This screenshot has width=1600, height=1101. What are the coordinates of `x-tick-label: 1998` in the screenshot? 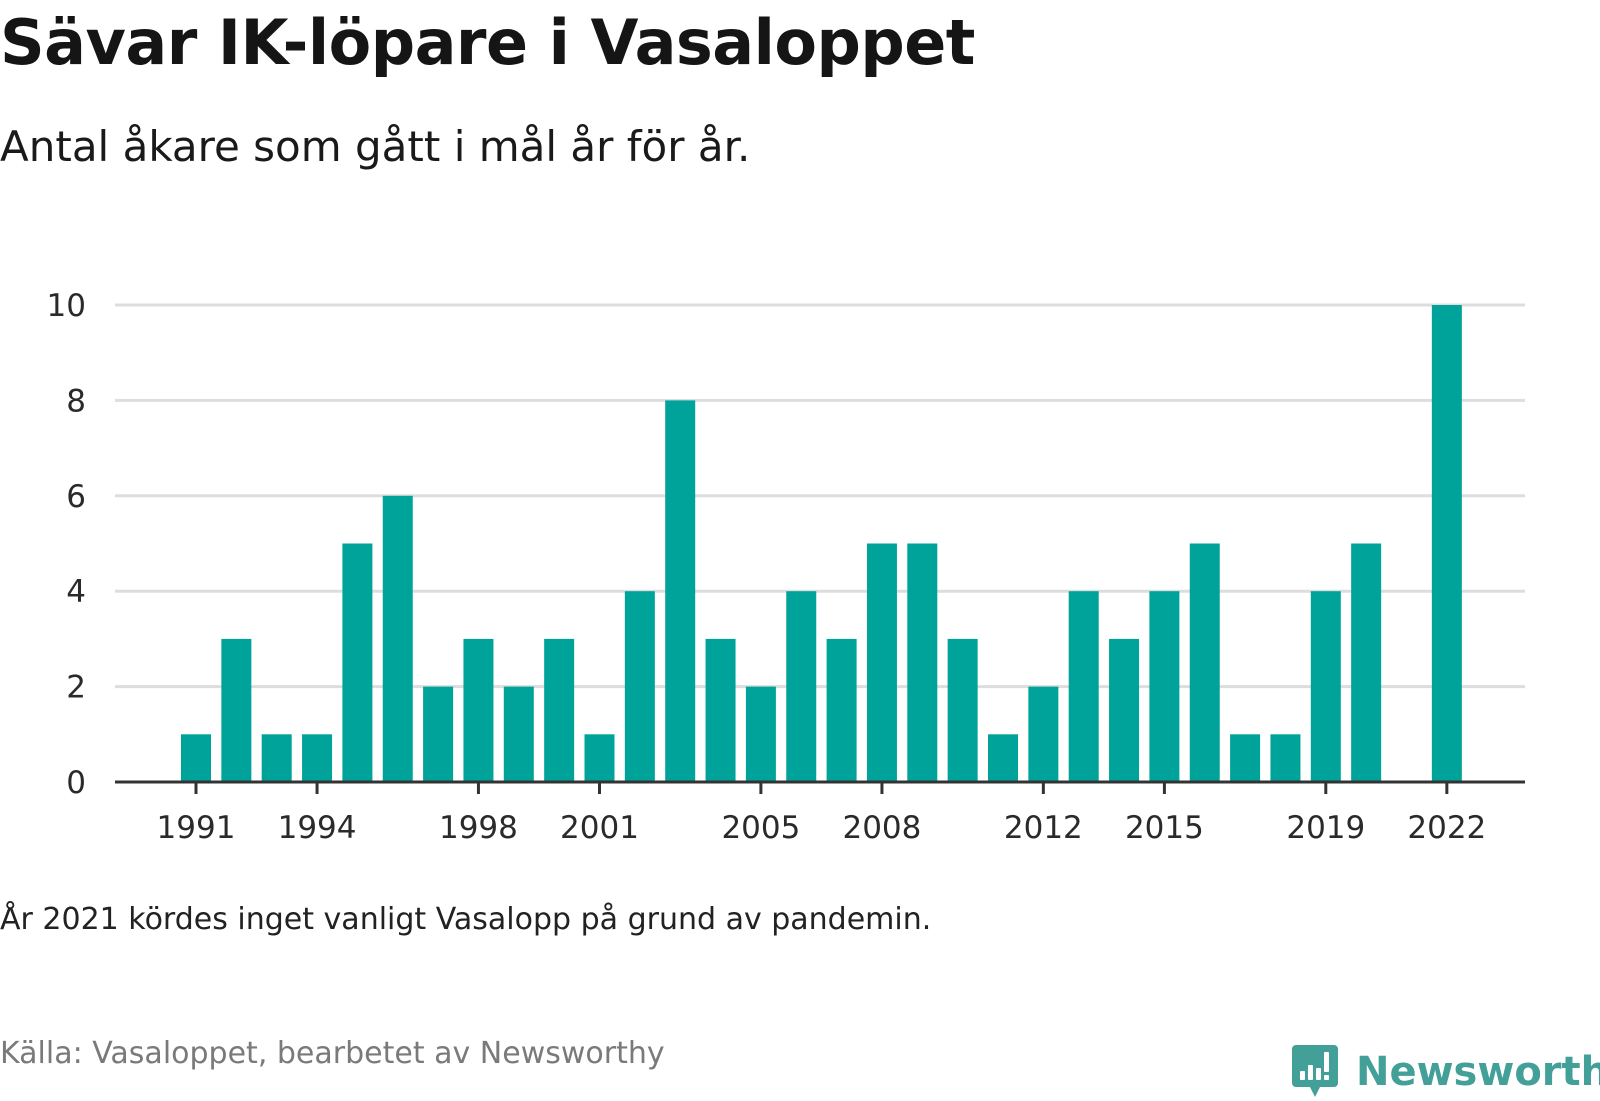 It's located at (478, 828).